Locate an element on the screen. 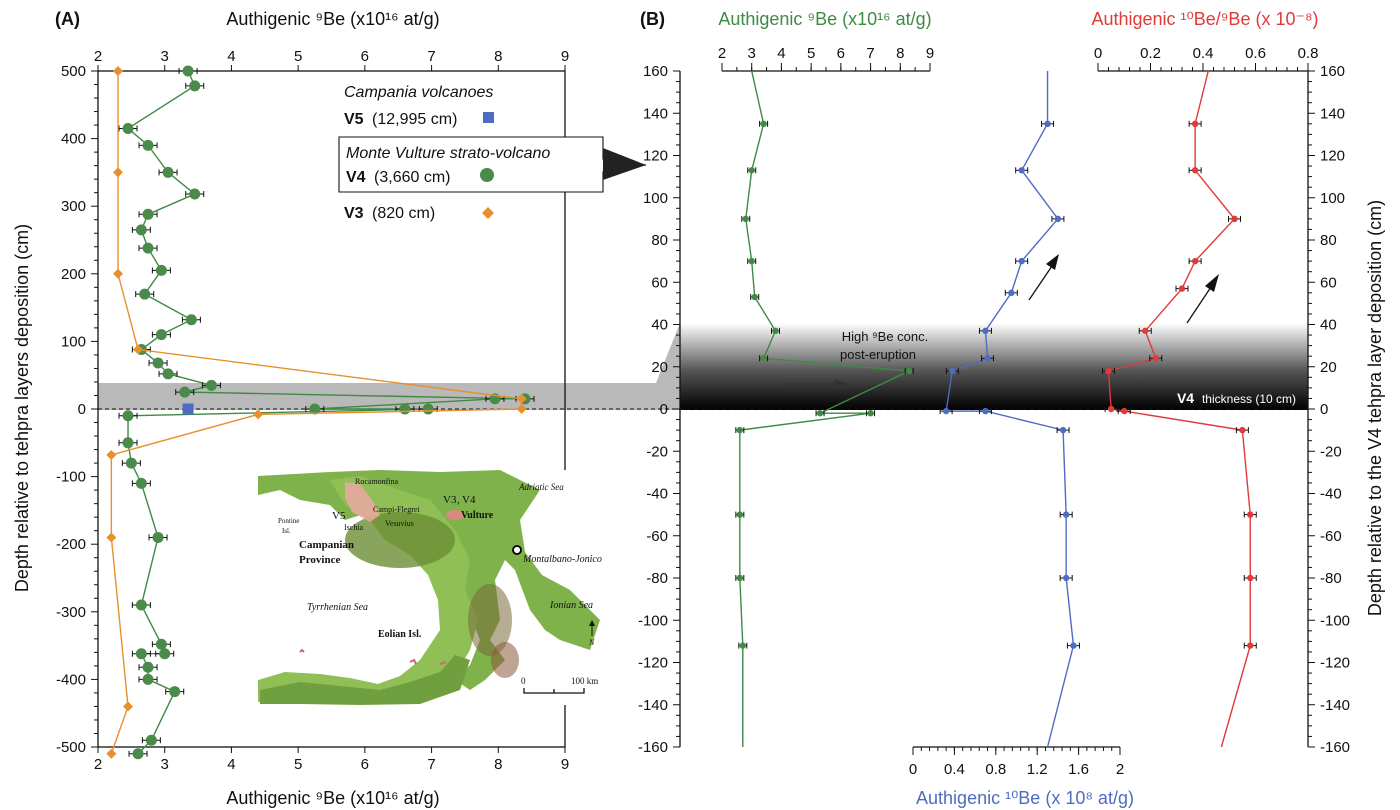 This screenshot has height=810, width=1400. ratio-x-axis-tick-label: 0 is located at coordinates (1098, 53).